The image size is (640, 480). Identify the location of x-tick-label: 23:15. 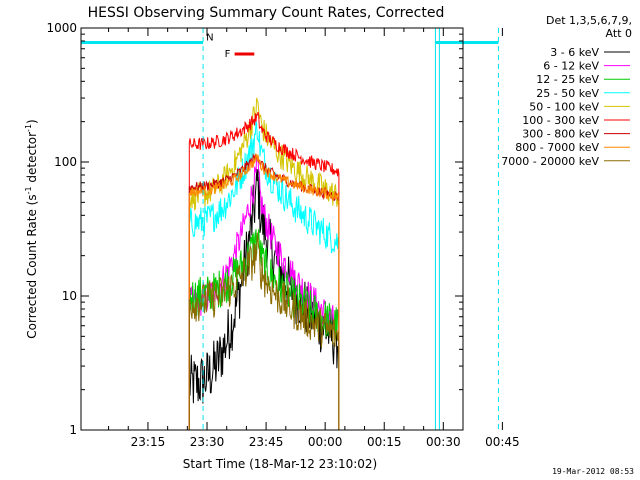
(148, 442).